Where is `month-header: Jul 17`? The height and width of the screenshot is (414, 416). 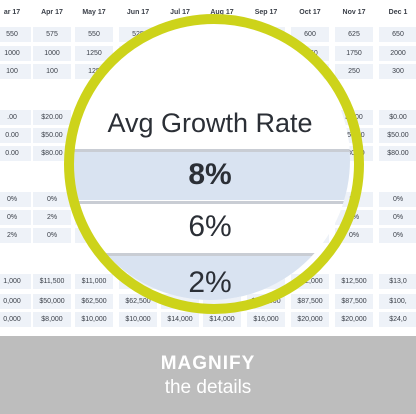 month-header: Jul 17 is located at coordinates (180, 12).